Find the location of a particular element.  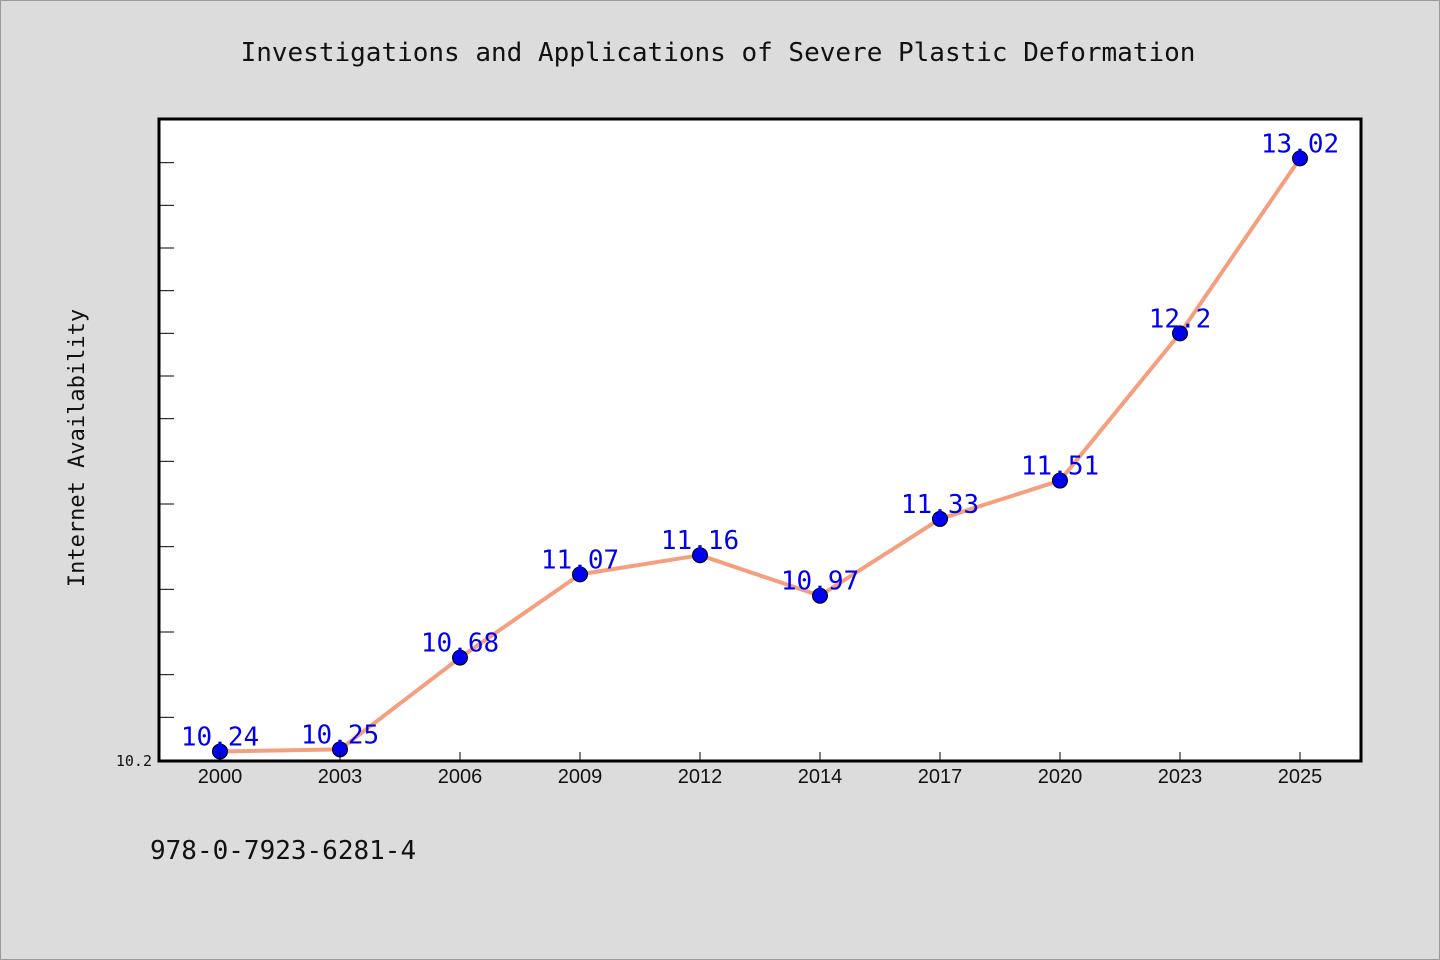

x-tick-label: 2017 is located at coordinates (940, 777).